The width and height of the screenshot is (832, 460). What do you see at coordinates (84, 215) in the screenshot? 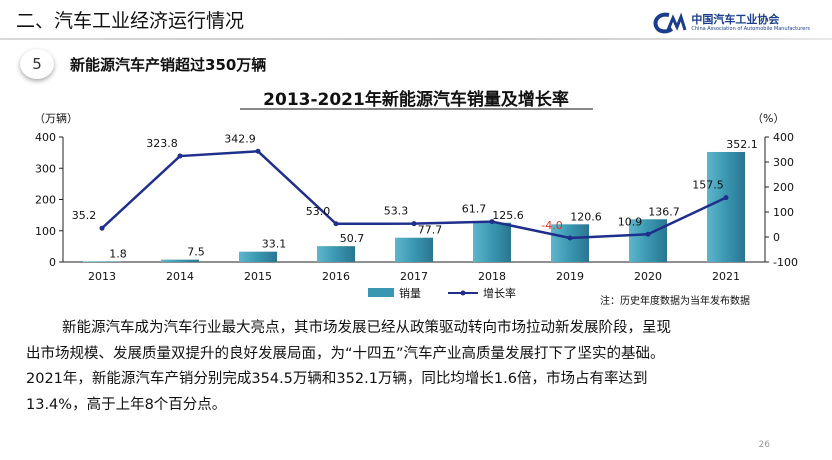
I see `growth-rate-label: 35.2` at bounding box center [84, 215].